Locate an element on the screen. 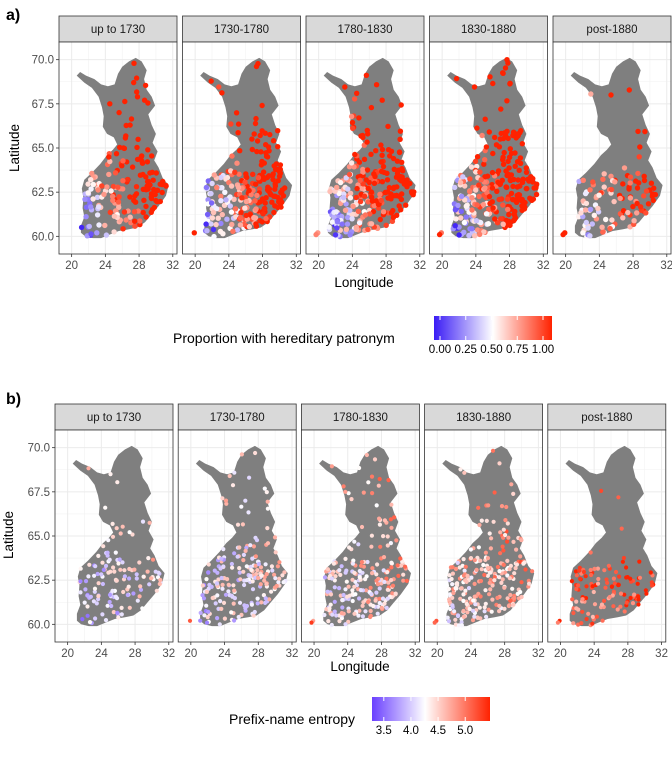 The height and width of the screenshot is (773, 672). x-tick-label: 24 is located at coordinates (101, 654).